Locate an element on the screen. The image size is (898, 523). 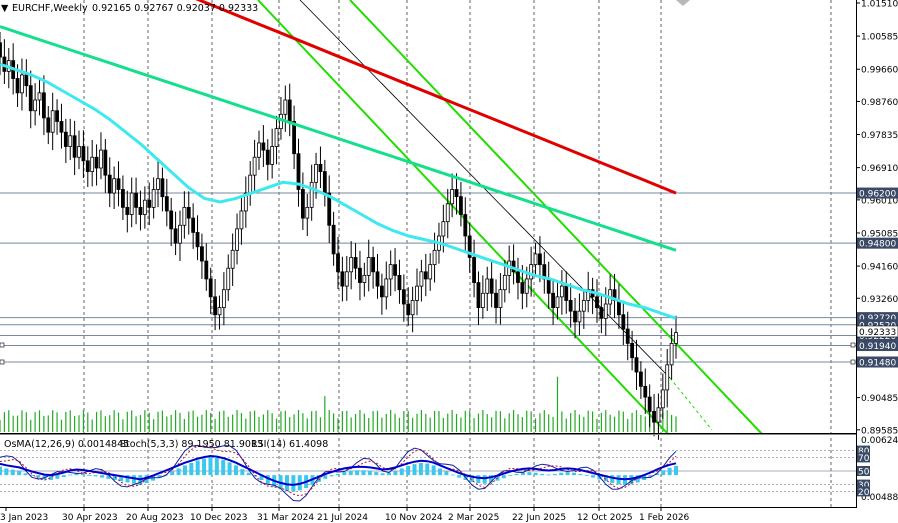
price-tick-label: 0.99660 is located at coordinates (879, 71).